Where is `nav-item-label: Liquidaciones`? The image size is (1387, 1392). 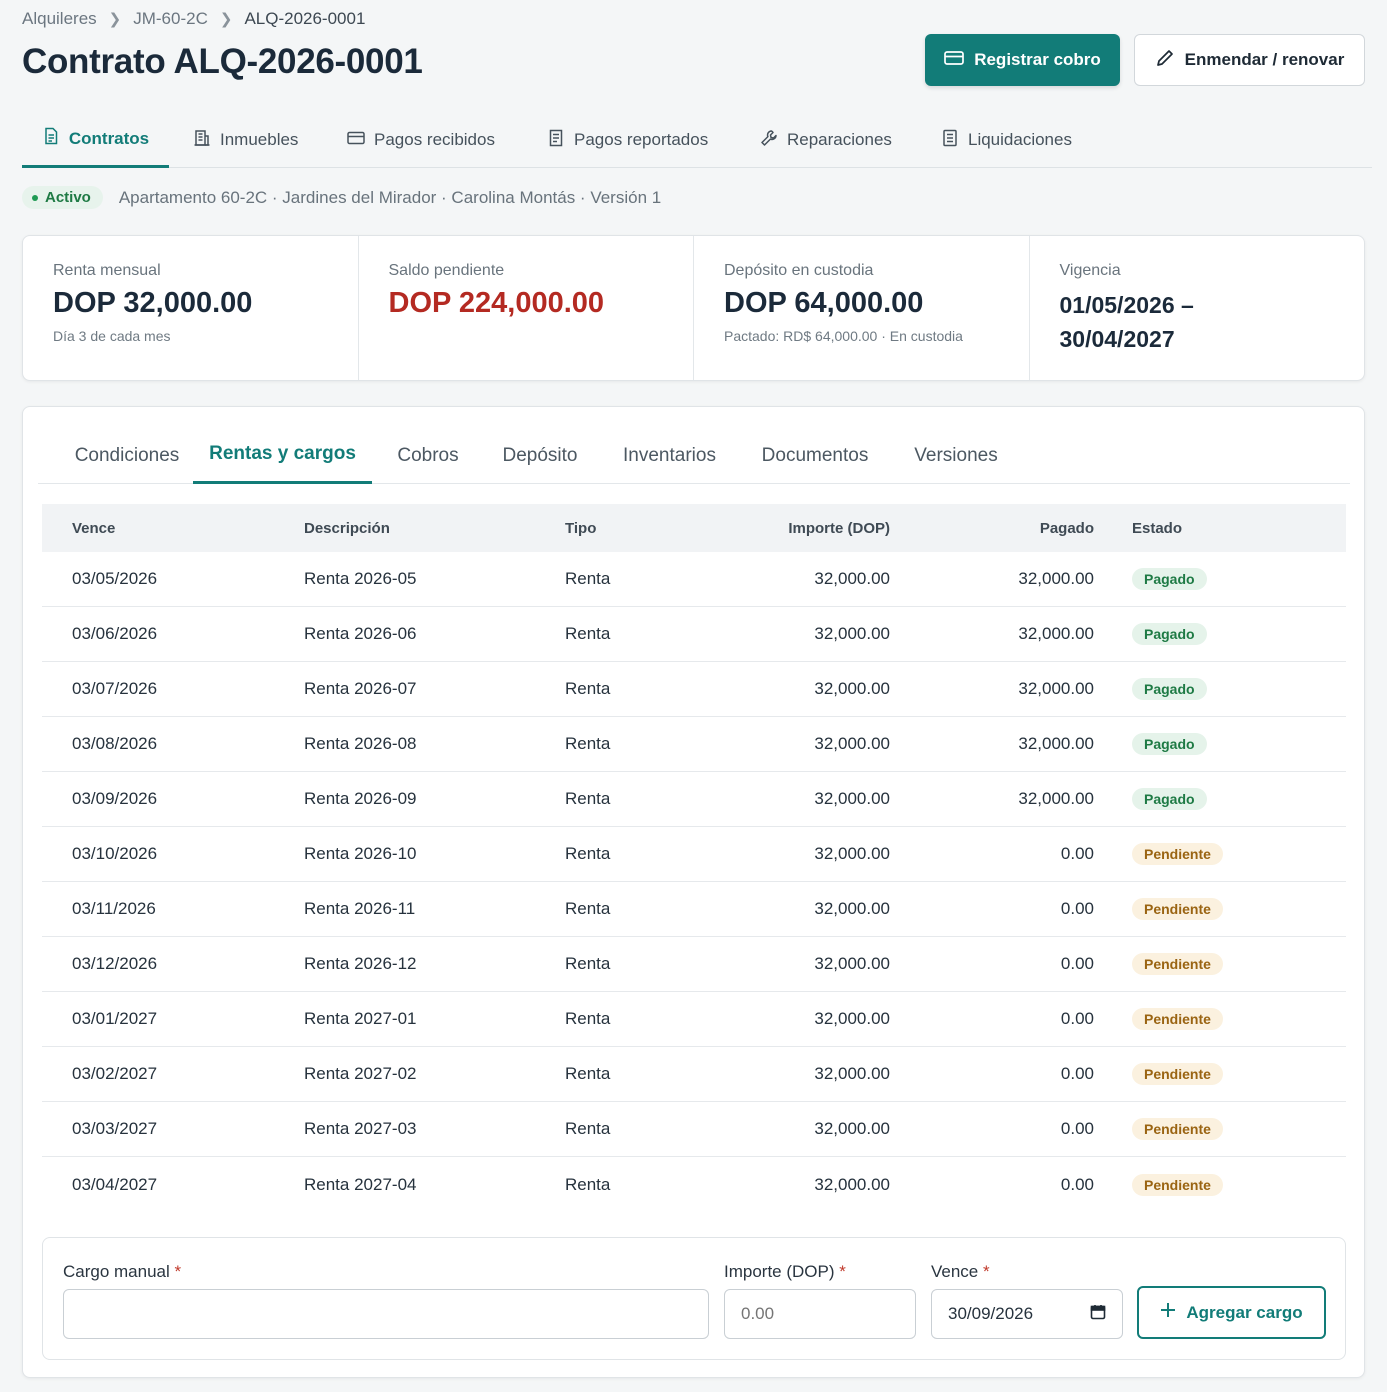
nav-item-label: Liquidaciones is located at coordinates (1020, 139).